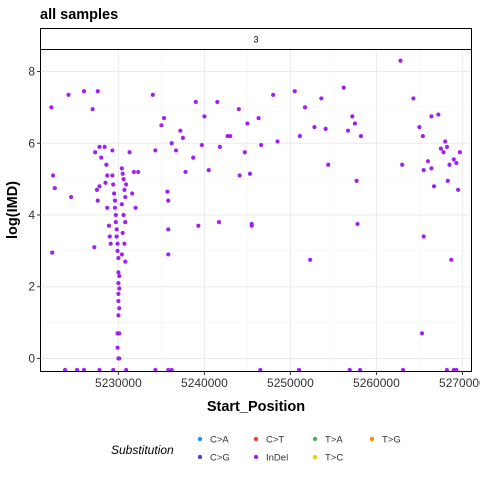 Image resolution: width=480 pixels, height=480 pixels. I want to click on legend-label: C>G, so click(220, 458).